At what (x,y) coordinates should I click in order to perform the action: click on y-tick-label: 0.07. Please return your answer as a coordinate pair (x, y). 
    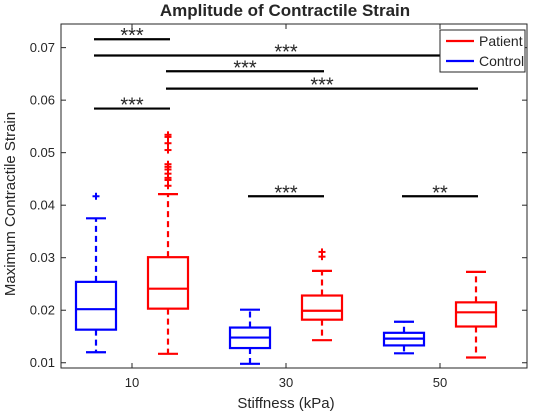
    Looking at the image, I should click on (42, 47).